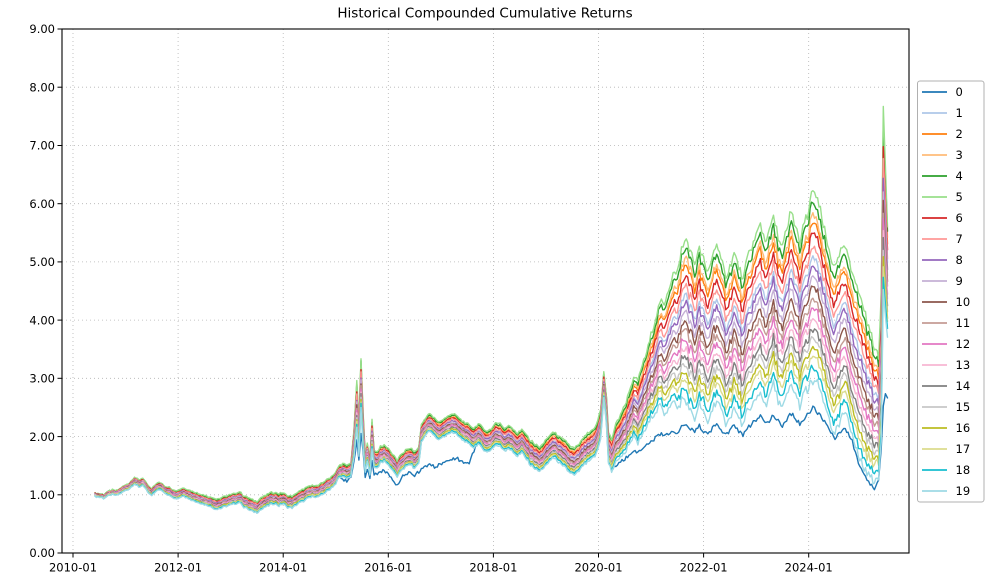 Image resolution: width=1000 pixels, height=586 pixels. I want to click on y-axis: 0.00 1.00 2.00 3.00 4.00 5.00 6.00 7.00 8.00 9.00, so click(45, 291).